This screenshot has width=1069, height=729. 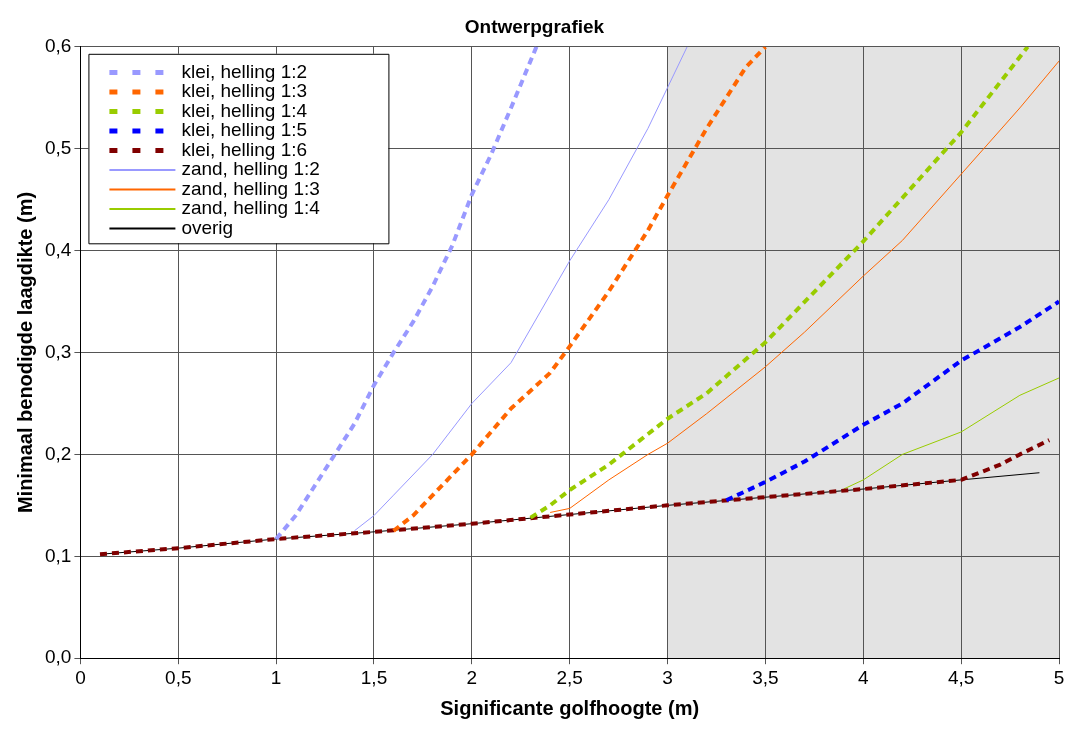 What do you see at coordinates (667, 677) in the screenshot?
I see `x-tick-label: 3` at bounding box center [667, 677].